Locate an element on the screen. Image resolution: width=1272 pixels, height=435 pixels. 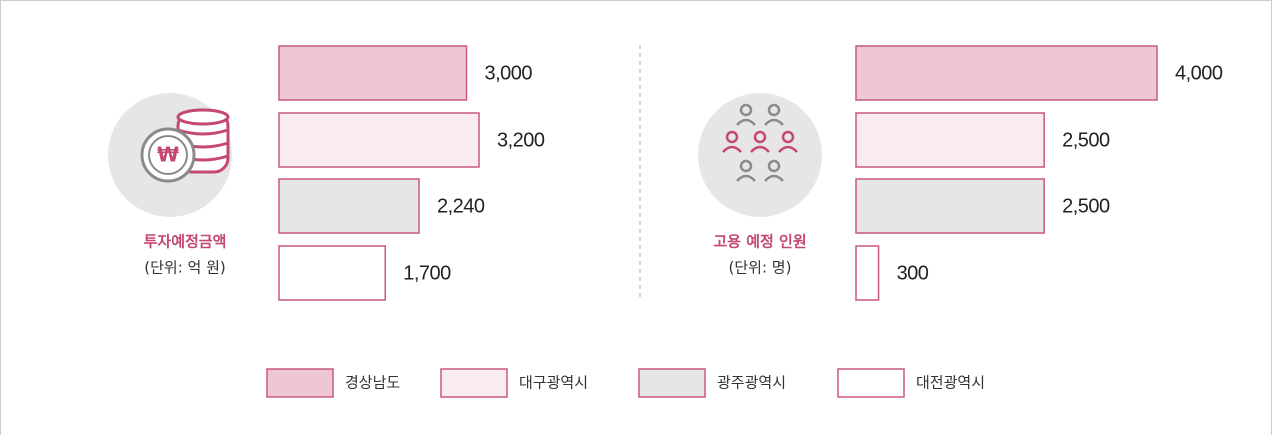
value-label: 1,700 is located at coordinates (427, 273).